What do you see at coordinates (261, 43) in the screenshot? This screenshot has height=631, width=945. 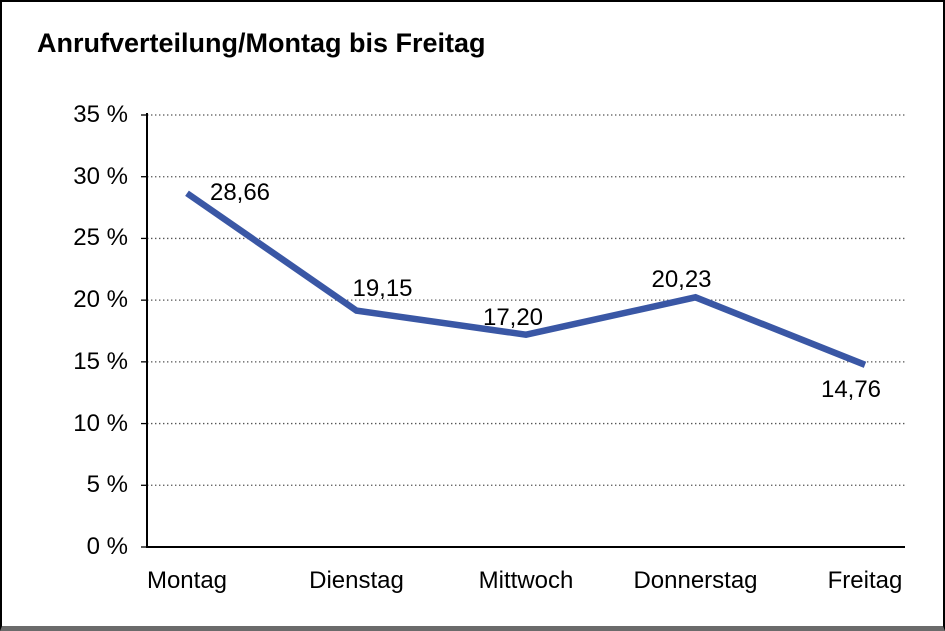 I see `chart-title: Anrufverteilung/Montag bis Freitag` at bounding box center [261, 43].